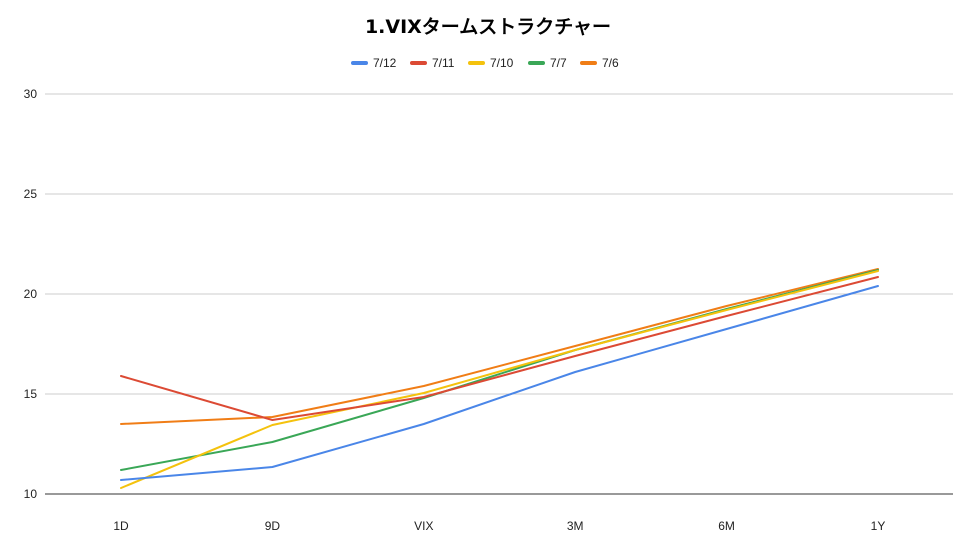  I want to click on legend-item-7-7: 7/7, so click(547, 63).